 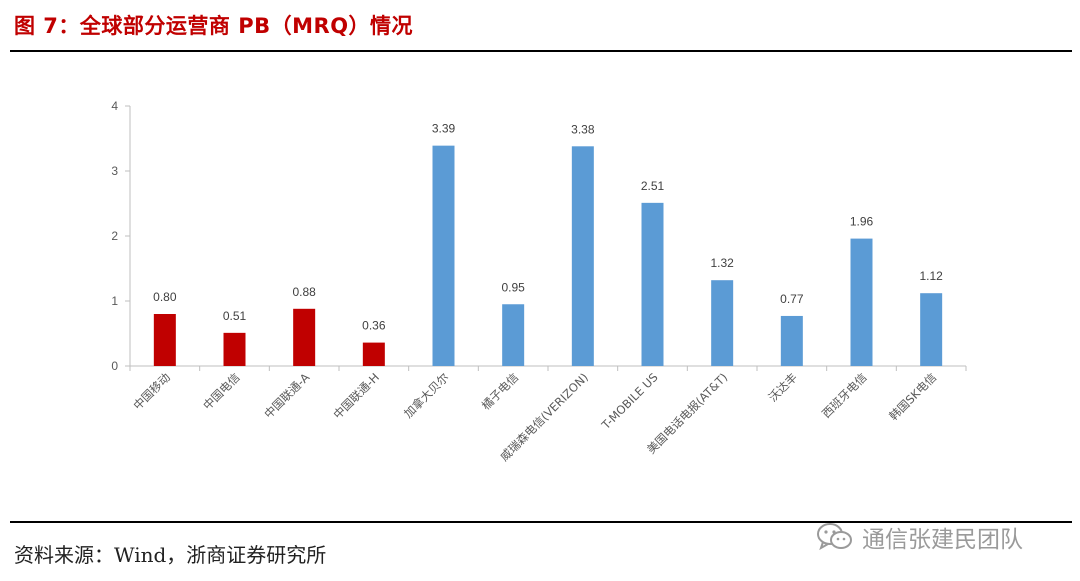 I want to click on y-tick-label: 4, so click(x=114, y=106).